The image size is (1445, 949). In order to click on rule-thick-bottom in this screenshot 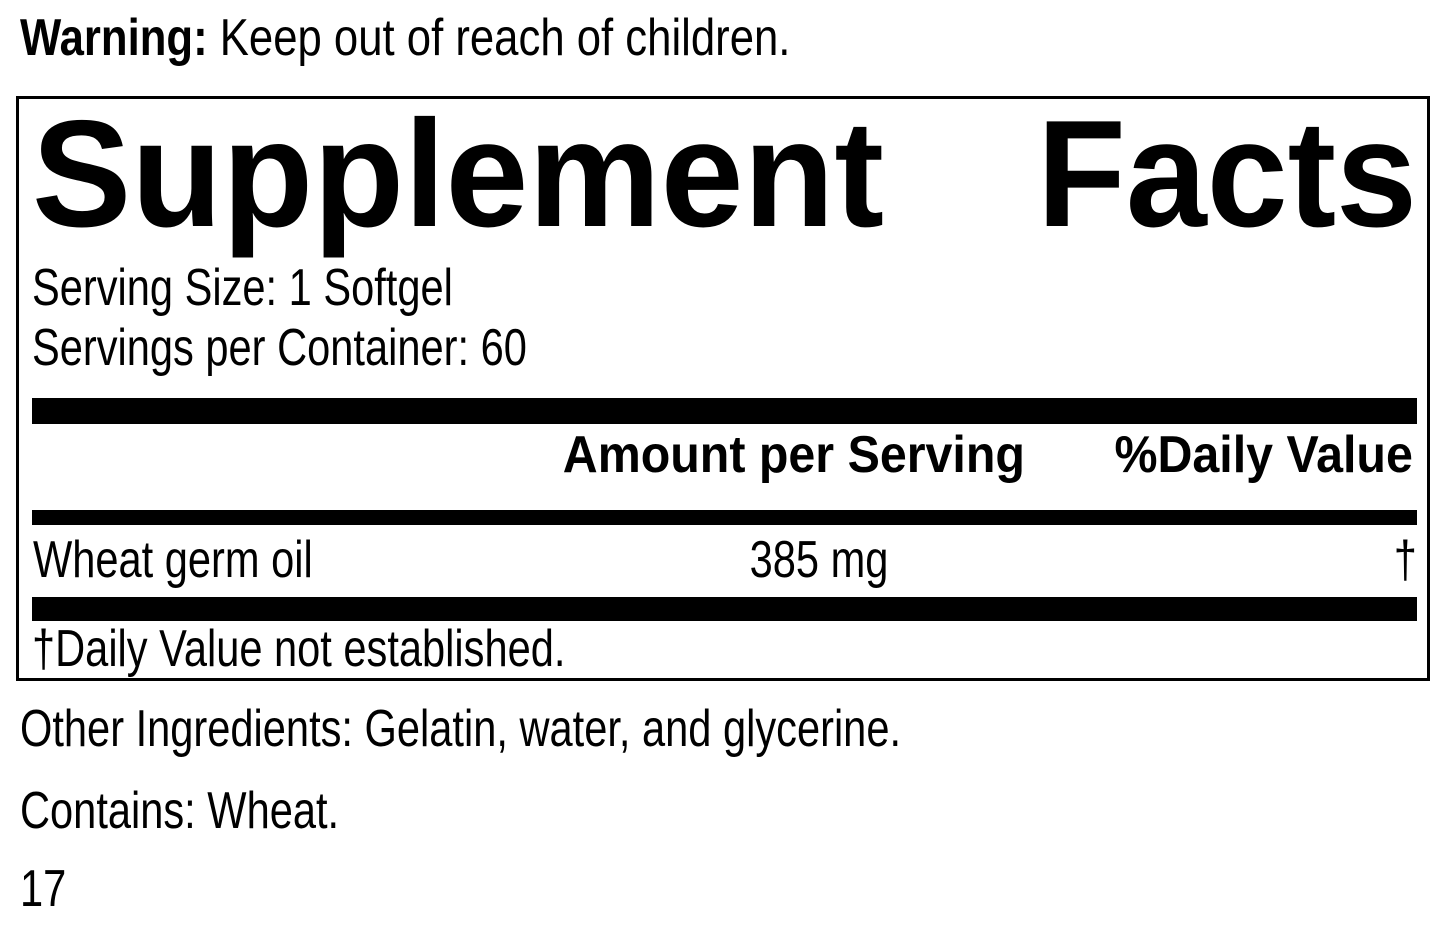, I will do `click(724, 609)`.